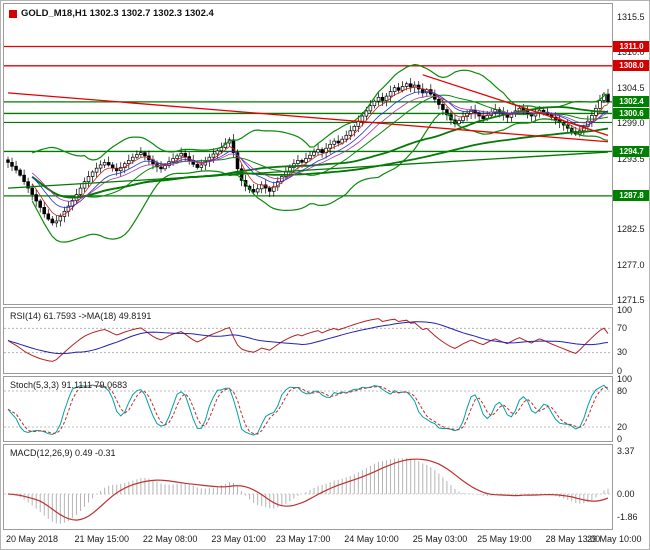  I want to click on macd-label: MACD(12,26,9) 0.49 -0.31, so click(63, 453).